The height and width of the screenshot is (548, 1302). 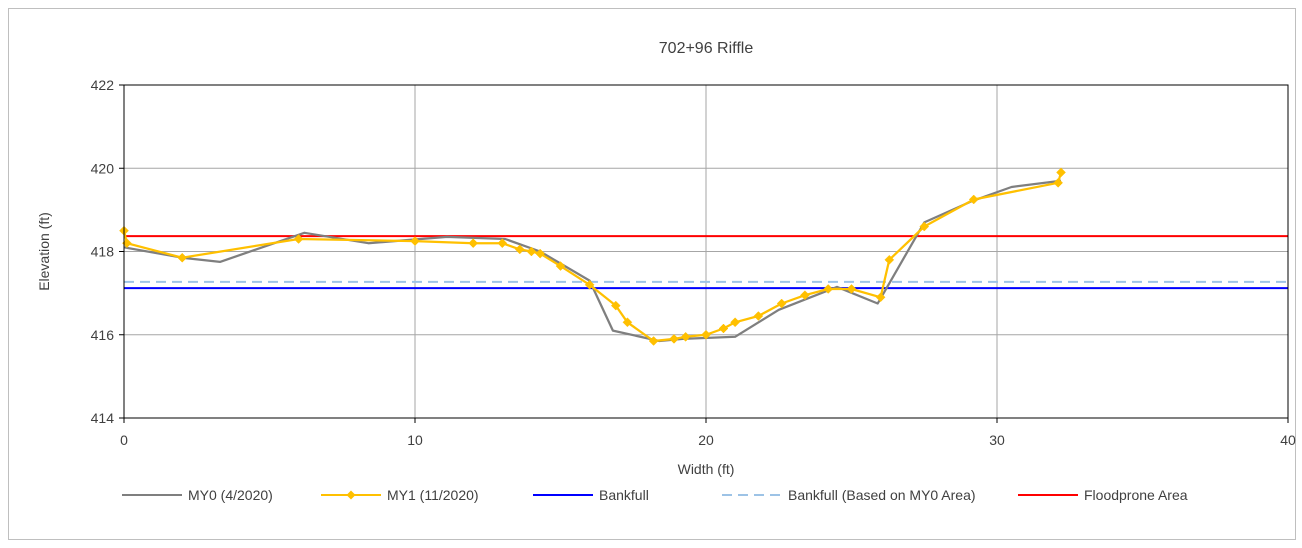 I want to click on x-axis-ticks: 0 10 20 30 40, so click(x=708, y=433).